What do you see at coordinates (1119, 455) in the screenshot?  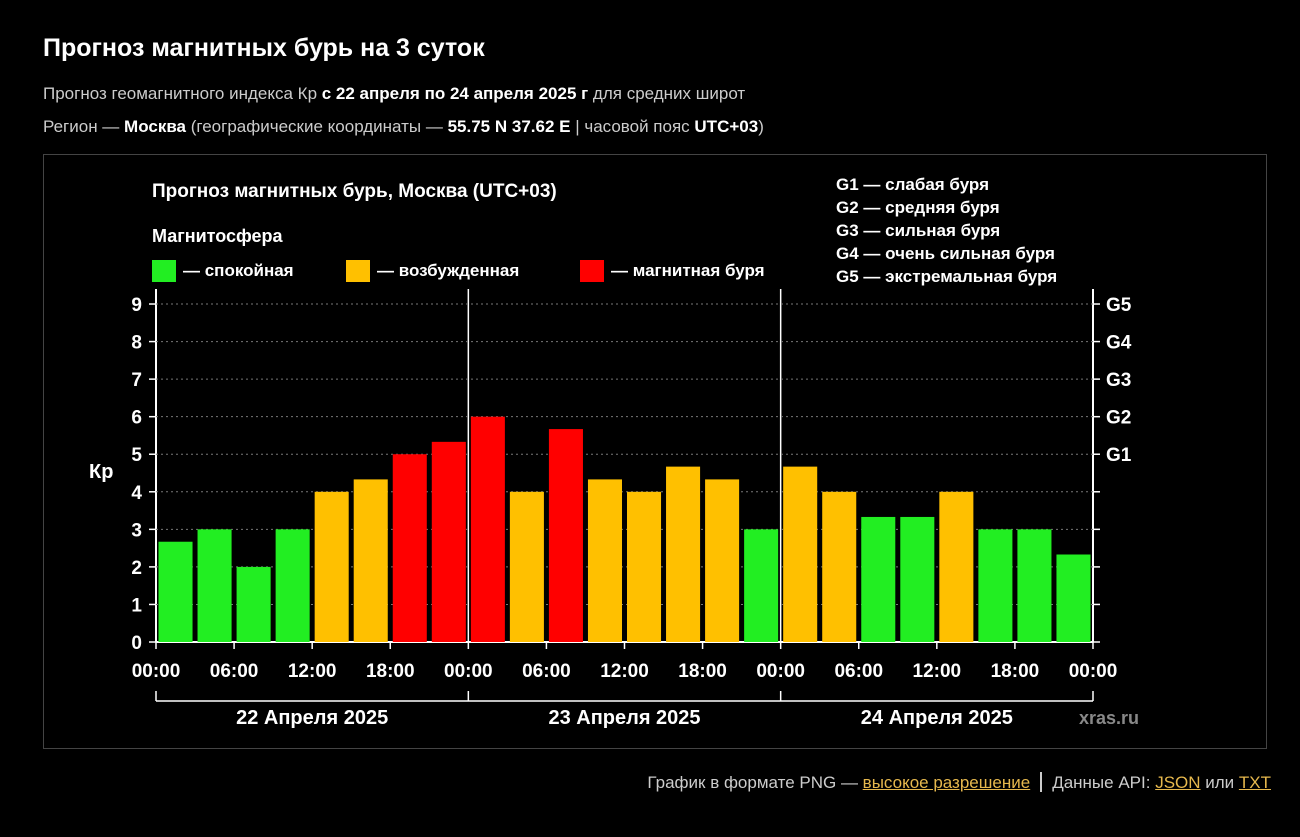 I see `g-level-label: G1` at bounding box center [1119, 455].